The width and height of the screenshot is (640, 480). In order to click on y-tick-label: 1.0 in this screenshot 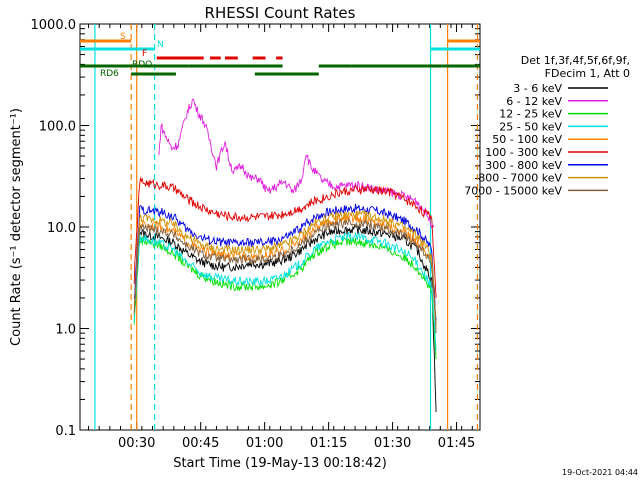, I will do `click(65, 330)`.